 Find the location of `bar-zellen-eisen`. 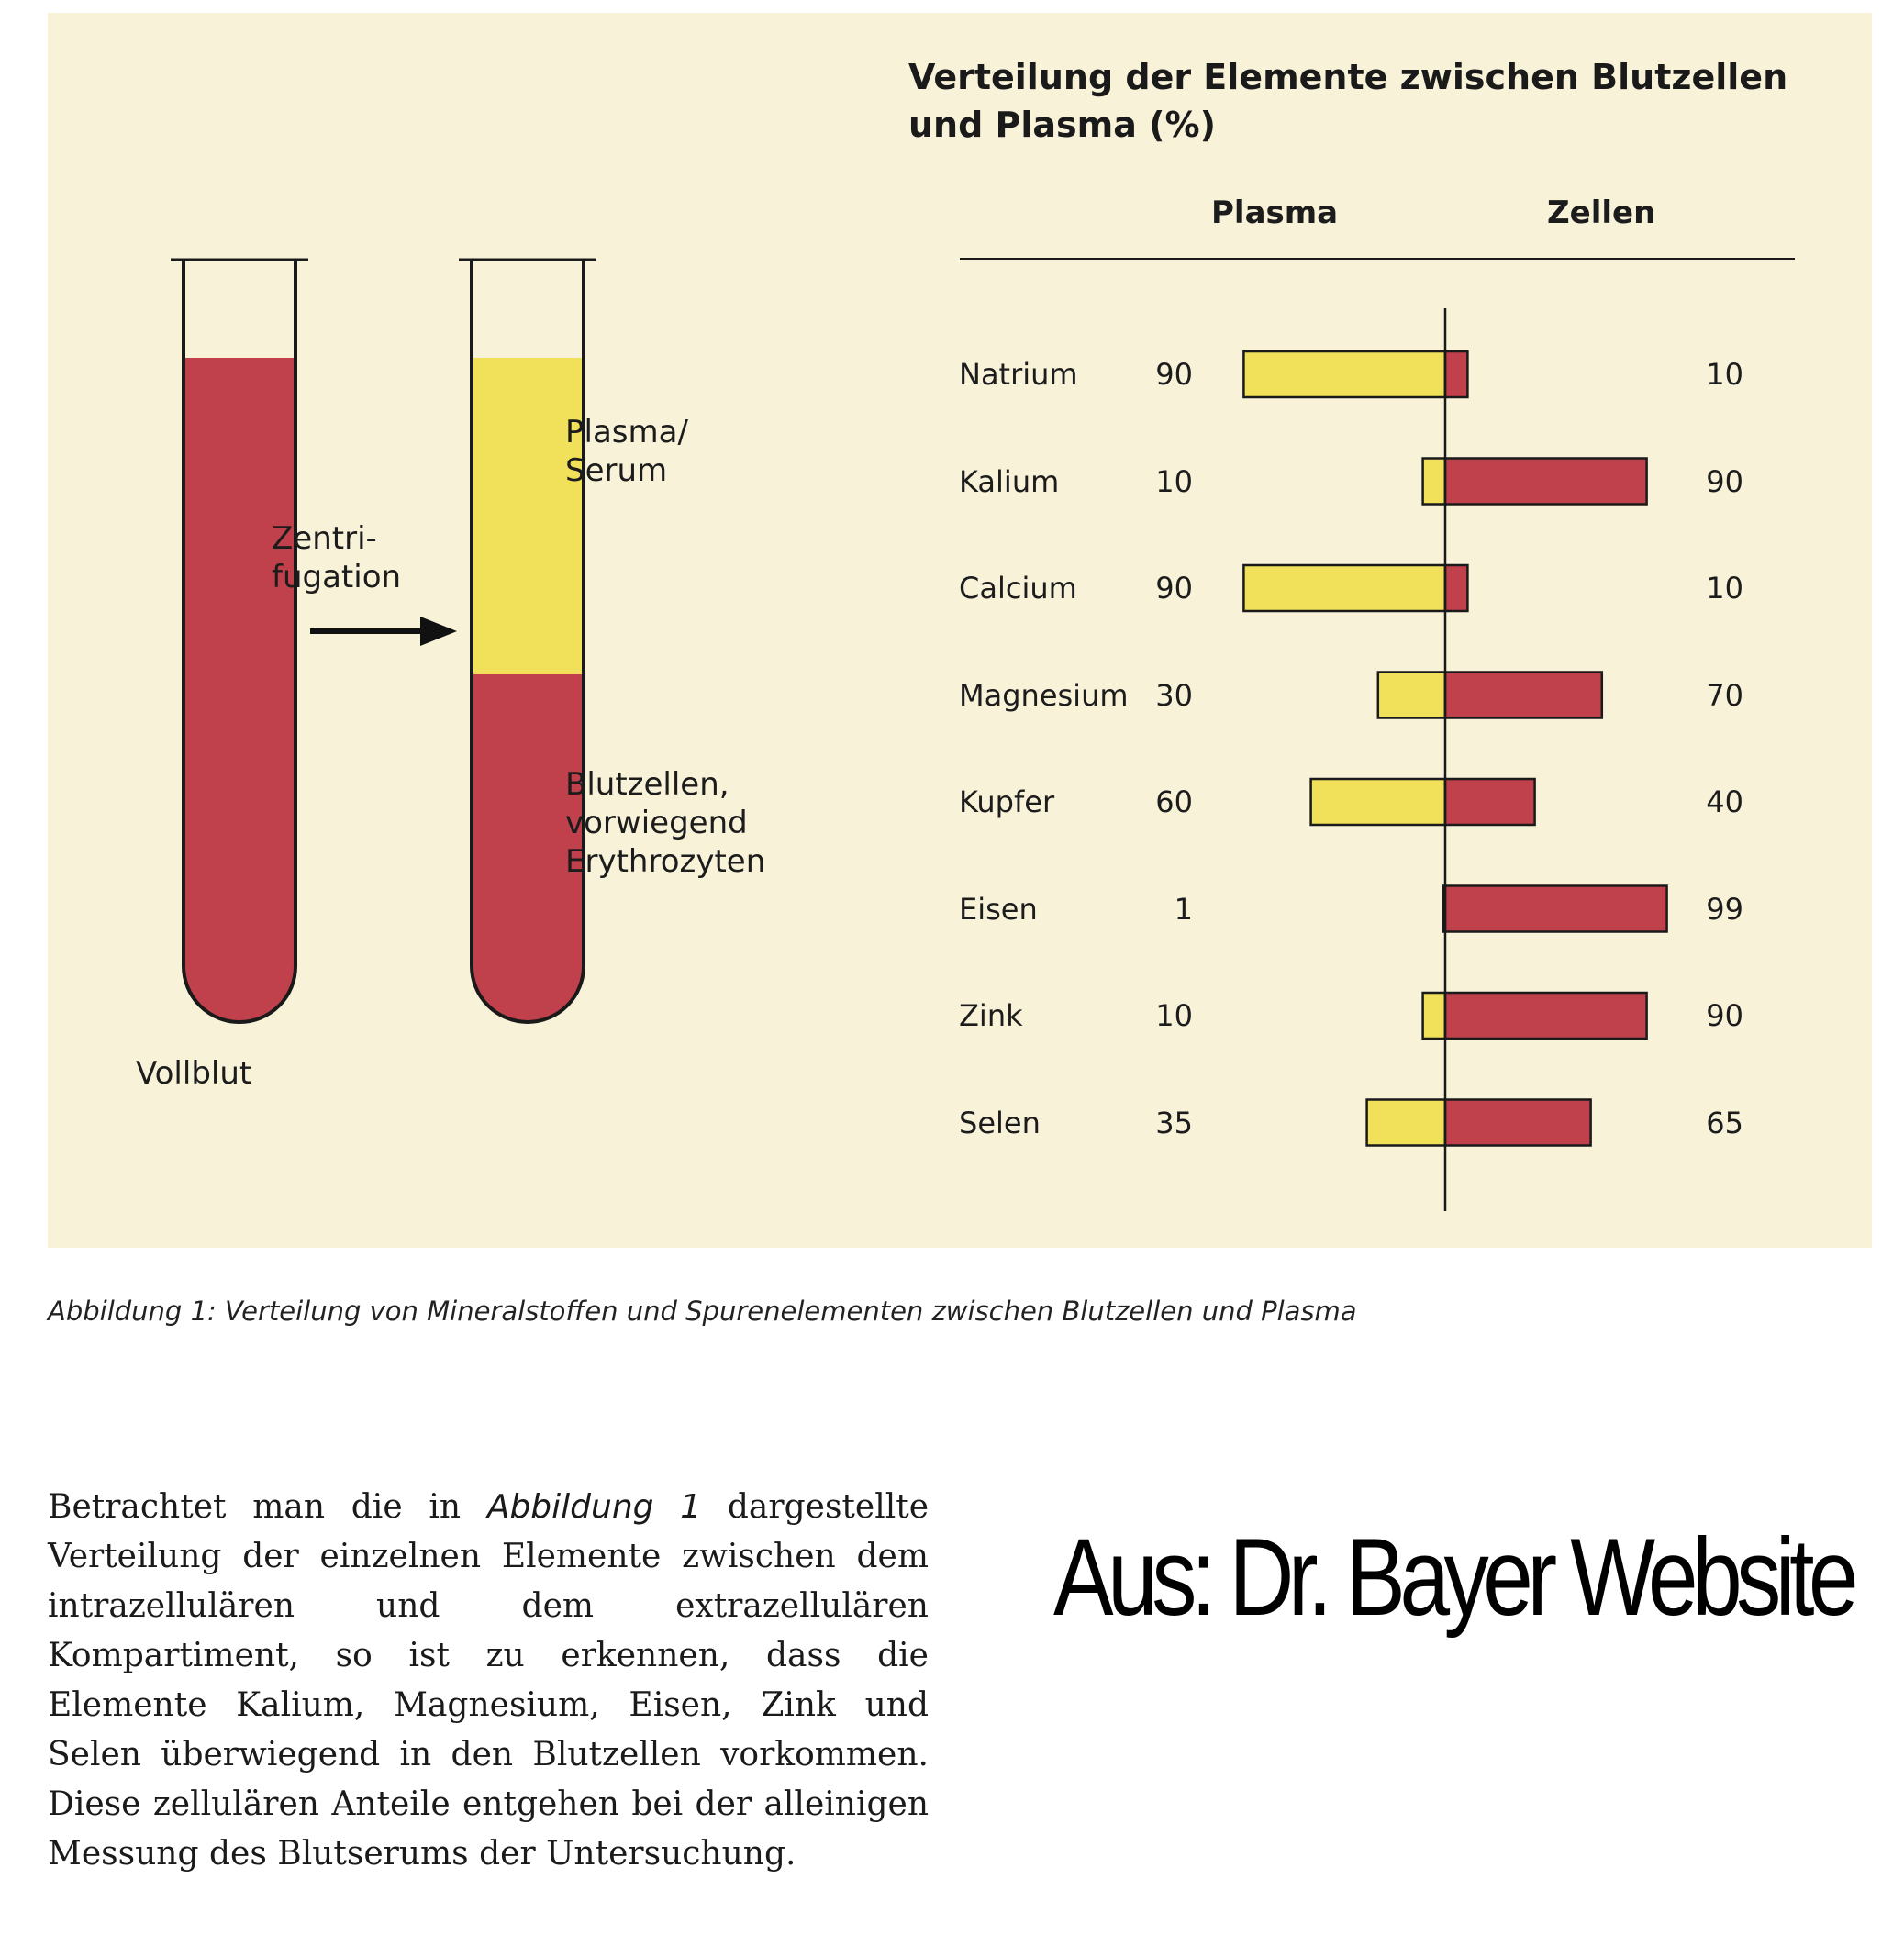

bar-zellen-eisen is located at coordinates (1555, 908).